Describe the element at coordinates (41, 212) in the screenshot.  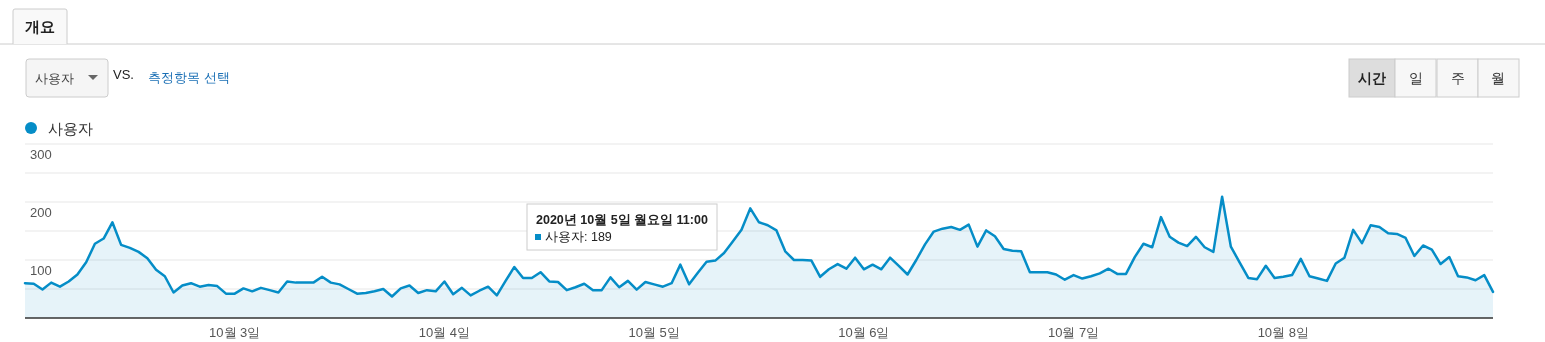
I see `y-tick-label: 200` at that location.